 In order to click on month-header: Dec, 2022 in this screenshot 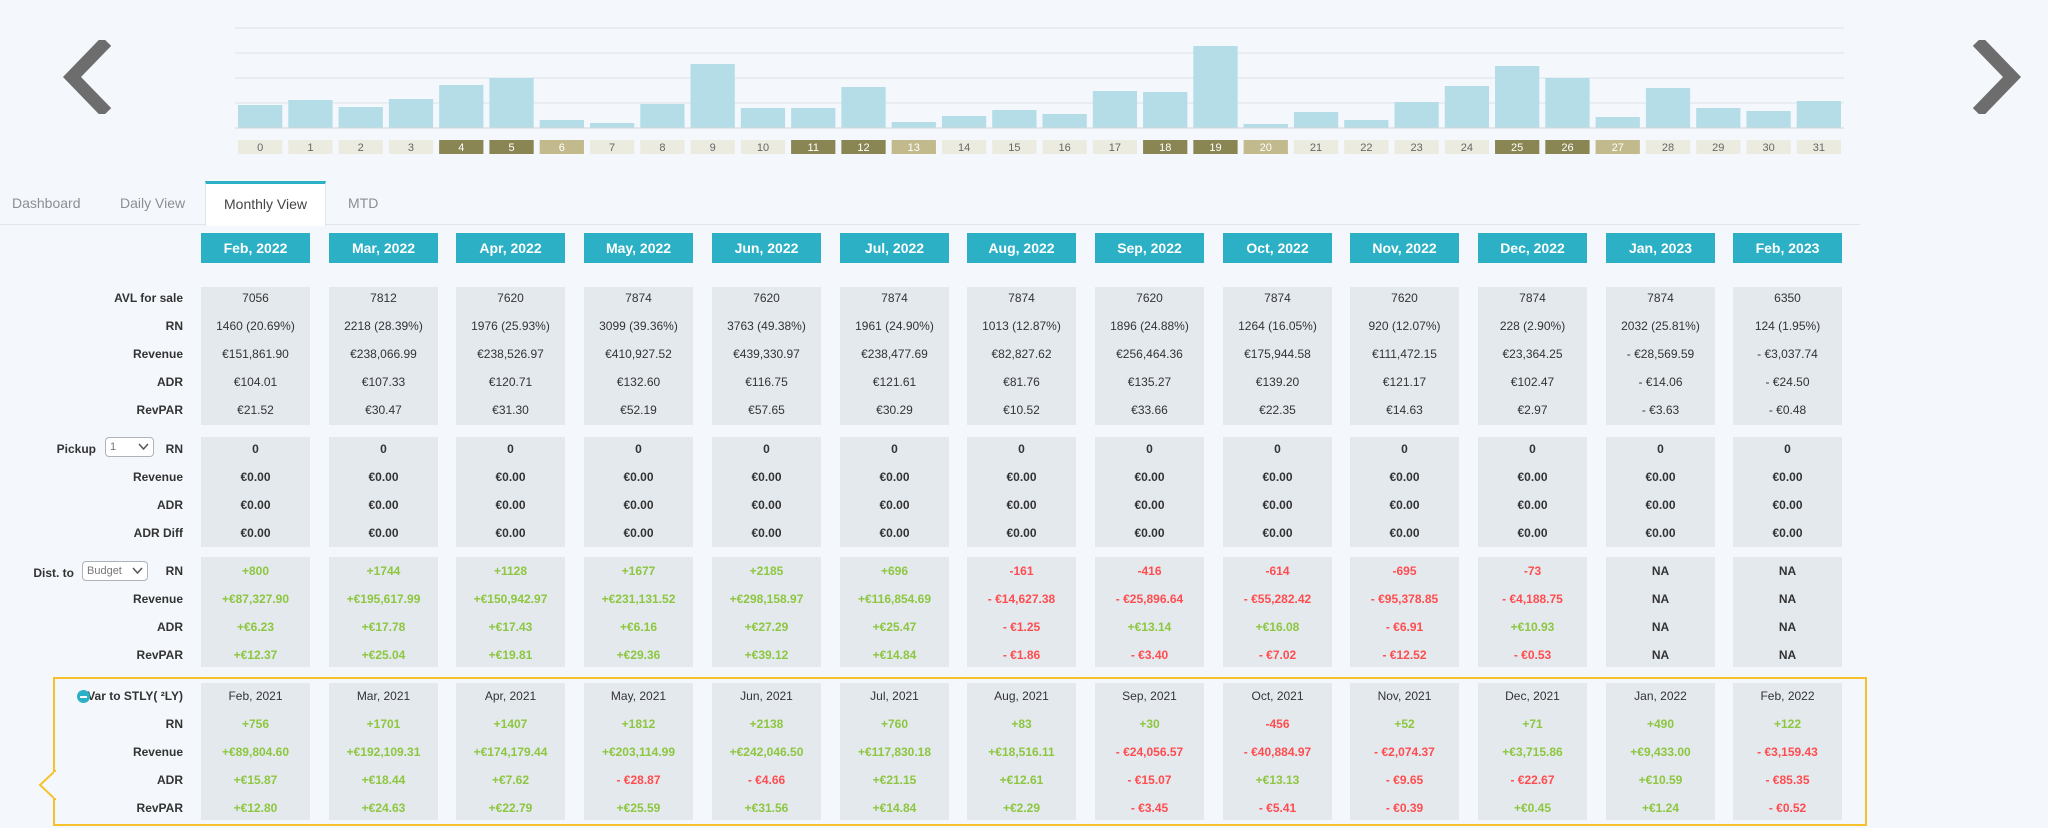, I will do `click(1532, 248)`.